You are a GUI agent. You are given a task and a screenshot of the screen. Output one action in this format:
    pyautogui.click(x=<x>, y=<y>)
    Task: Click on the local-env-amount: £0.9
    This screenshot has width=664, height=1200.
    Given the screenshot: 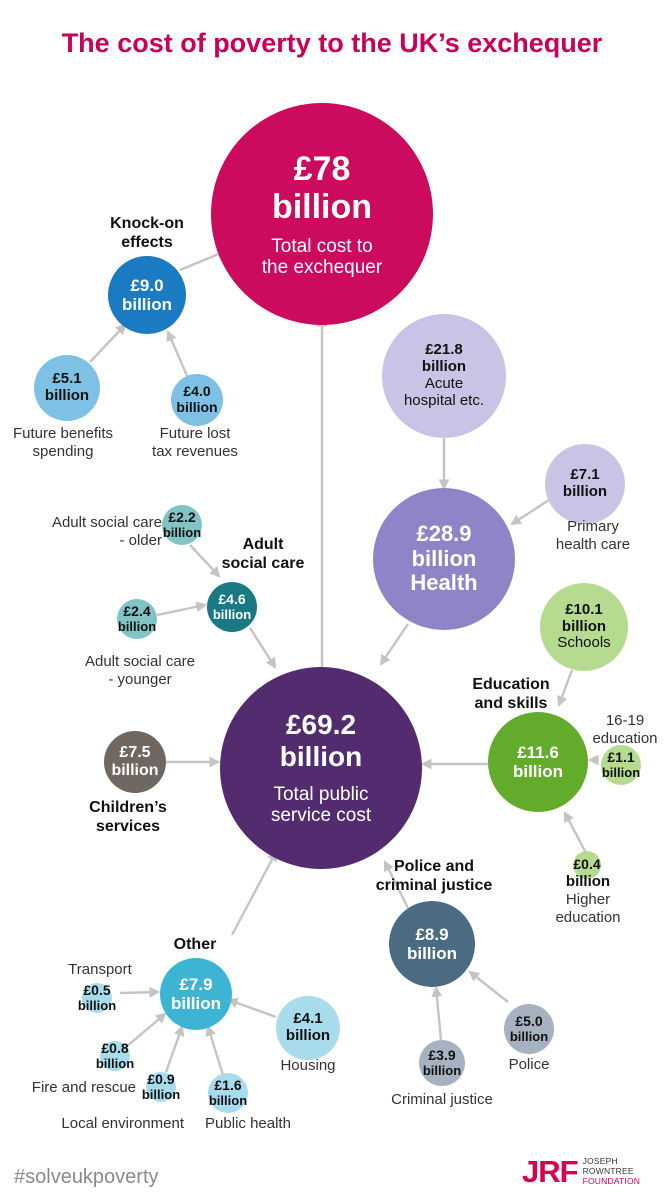 What is the action you would take?
    pyautogui.click(x=161, y=1078)
    